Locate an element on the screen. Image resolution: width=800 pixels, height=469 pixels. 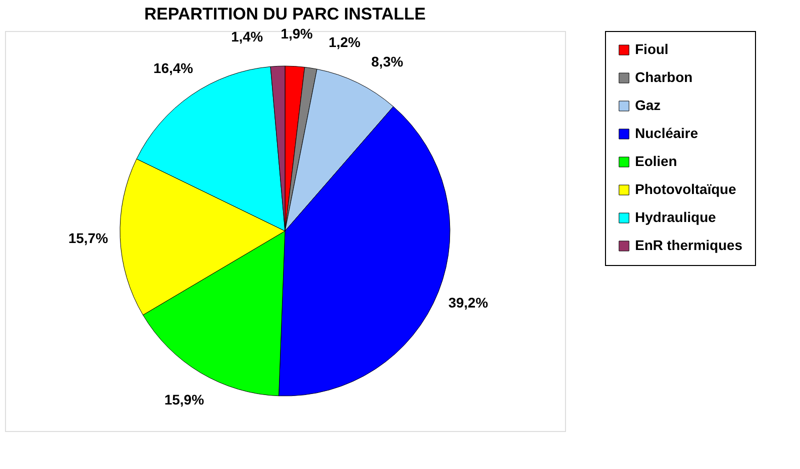
legend-label: Charbon is located at coordinates (664, 77).